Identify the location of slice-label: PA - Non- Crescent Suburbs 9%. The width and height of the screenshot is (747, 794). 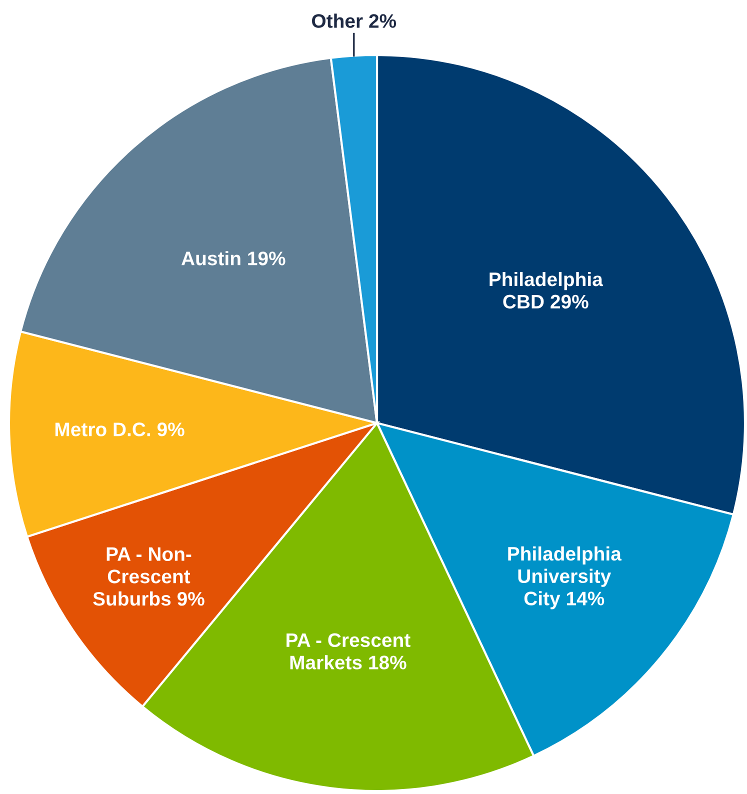
(148, 576).